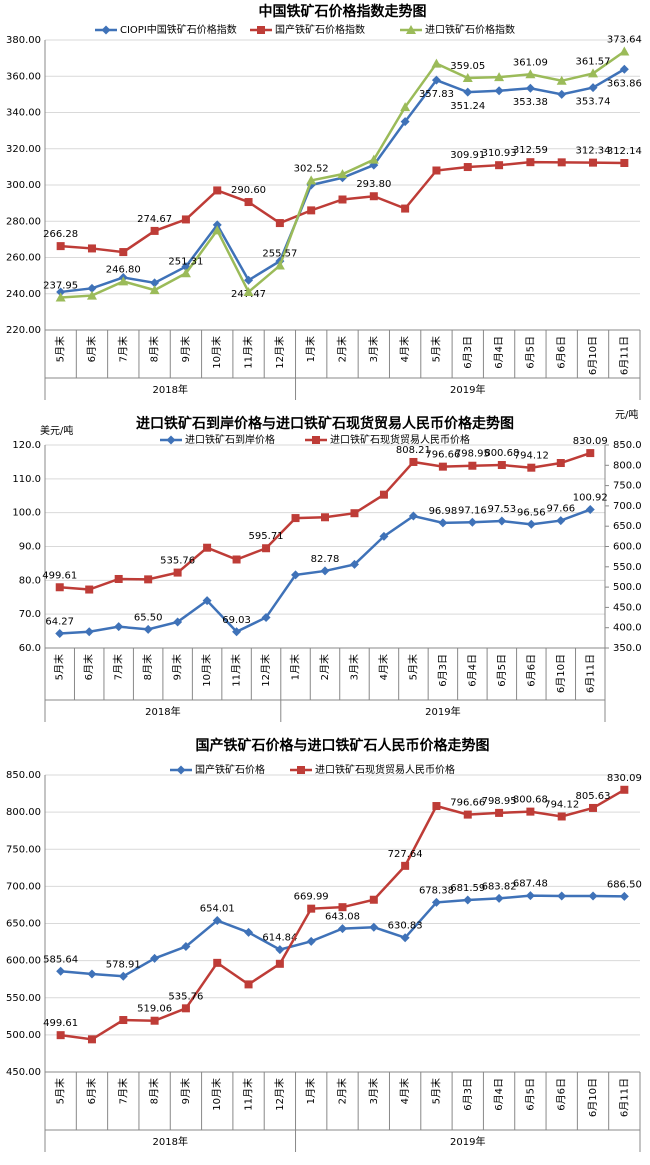  Describe the element at coordinates (530, 150) in the screenshot. I see `data-label: 312.59` at that location.